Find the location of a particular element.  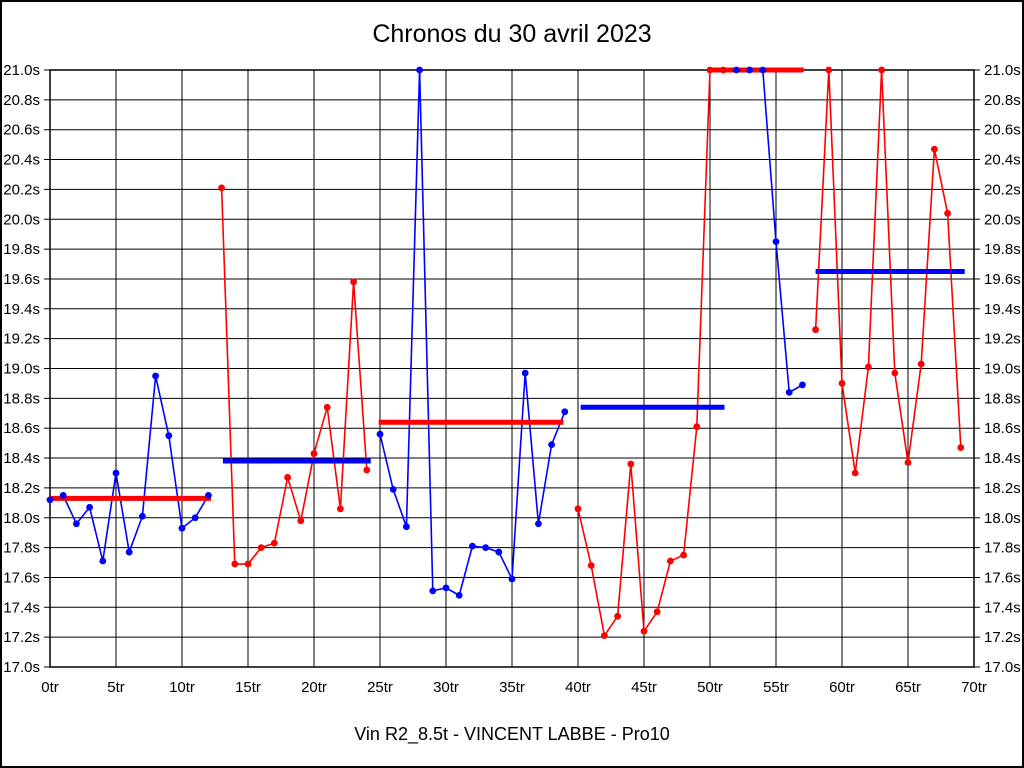

y-axis-tick-label-left: 18.4s is located at coordinates (21, 458).